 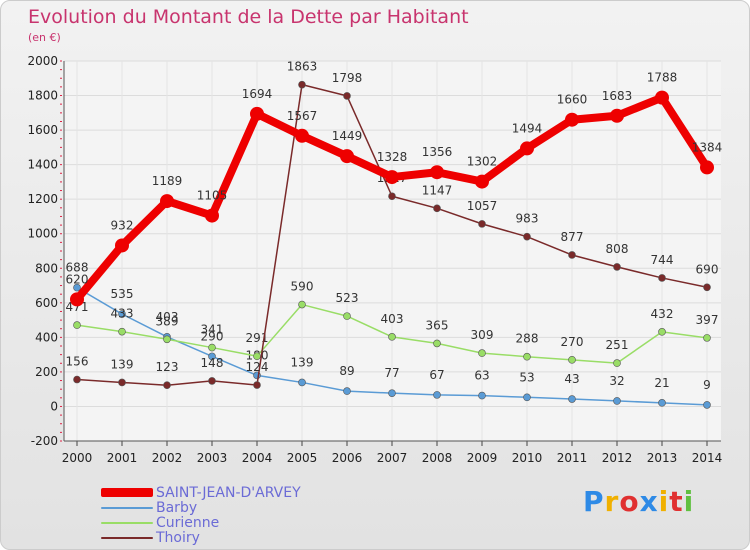 What do you see at coordinates (649, 501) in the screenshot?
I see `logo-letter: x` at bounding box center [649, 501].